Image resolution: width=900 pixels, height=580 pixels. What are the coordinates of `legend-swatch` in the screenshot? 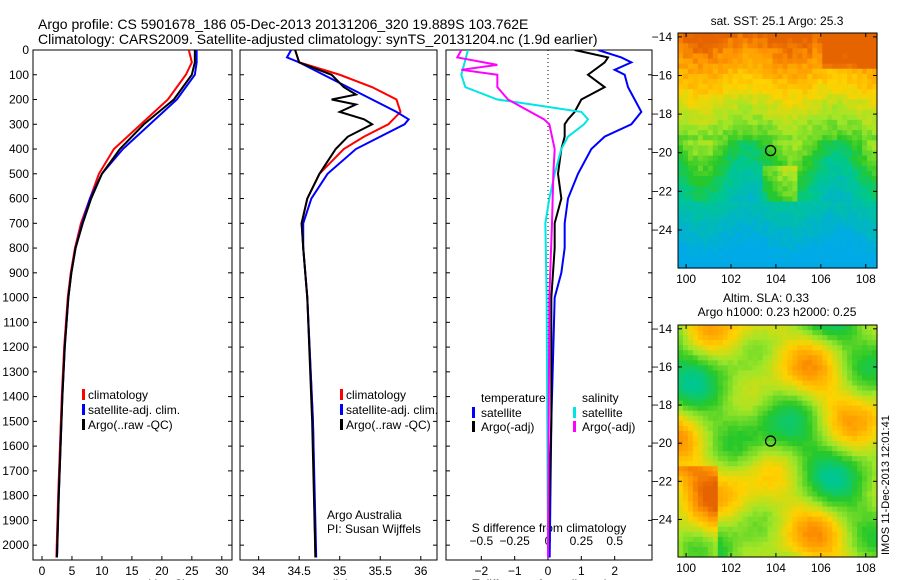 It's located at (473, 426).